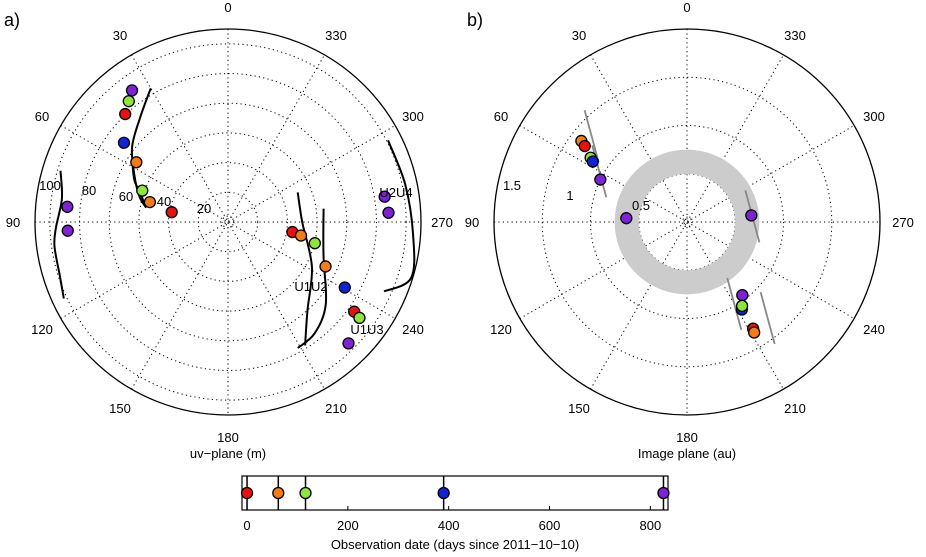 This screenshot has width=926, height=557. What do you see at coordinates (501, 329) in the screenshot?
I see `panel-b-angle-label-120: 120` at bounding box center [501, 329].